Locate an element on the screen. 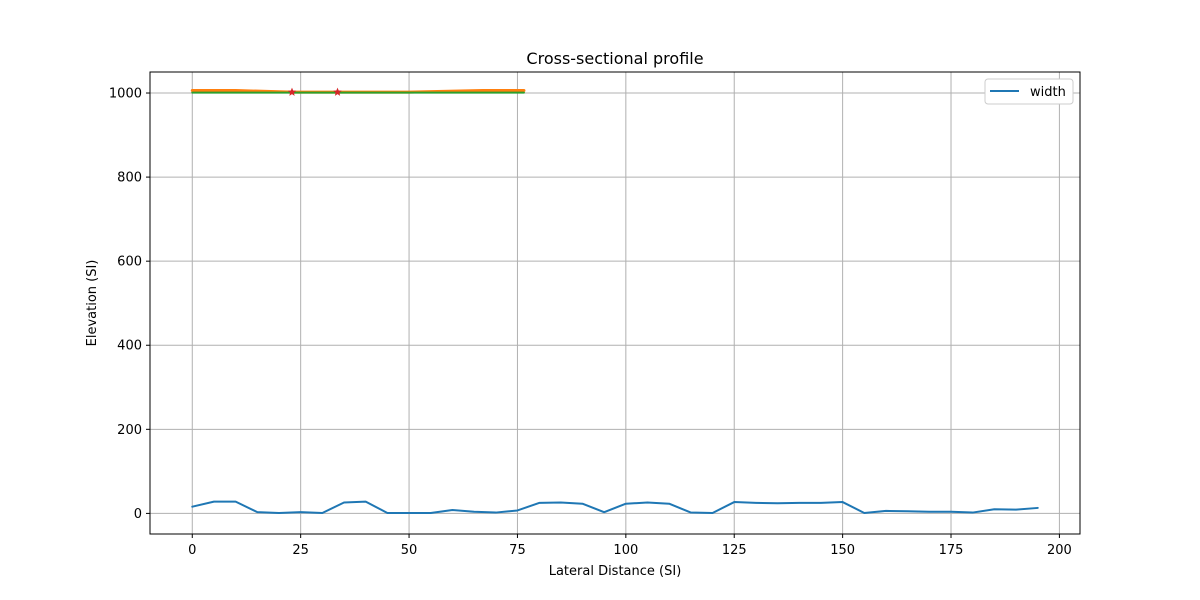 This screenshot has height=600, width=1200. x-tick-label: 25 is located at coordinates (300, 550).